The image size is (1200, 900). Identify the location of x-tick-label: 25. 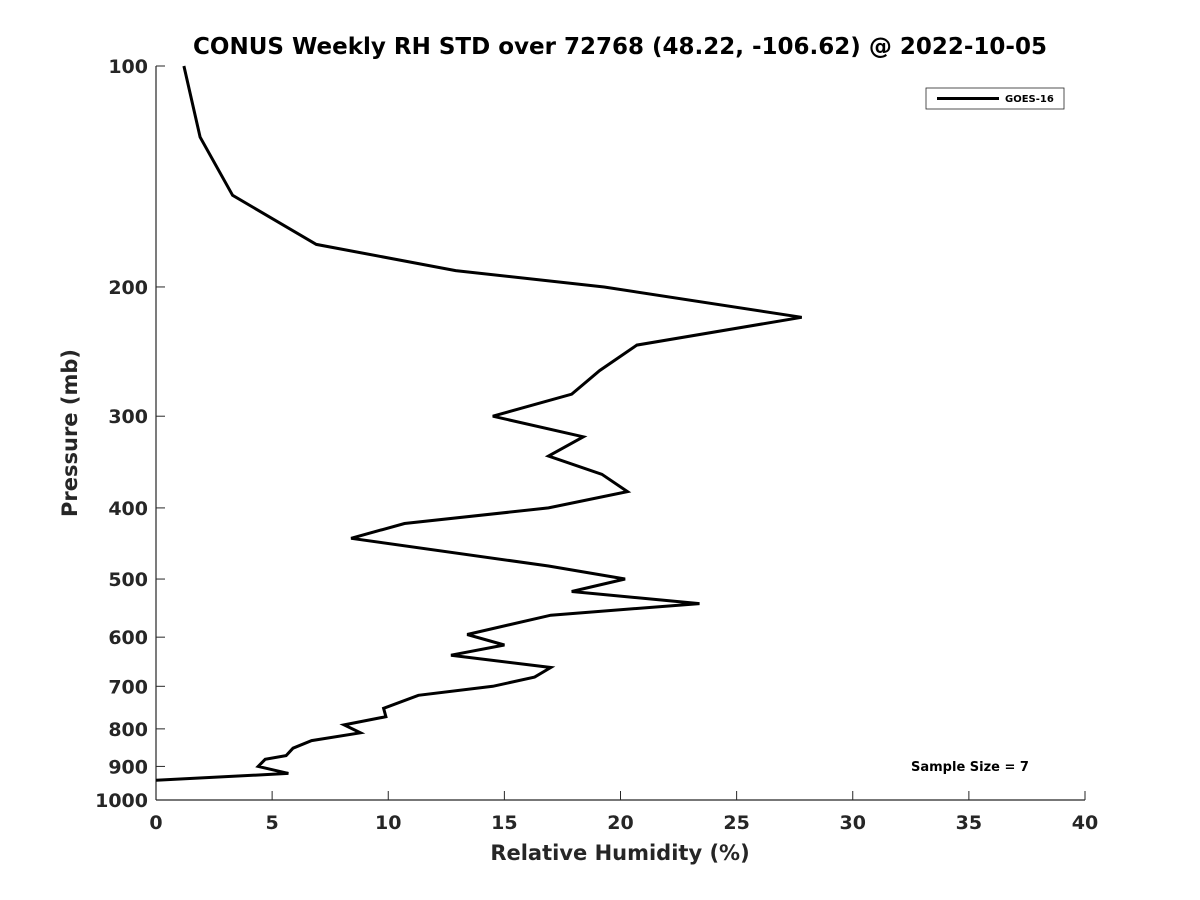
(736, 823).